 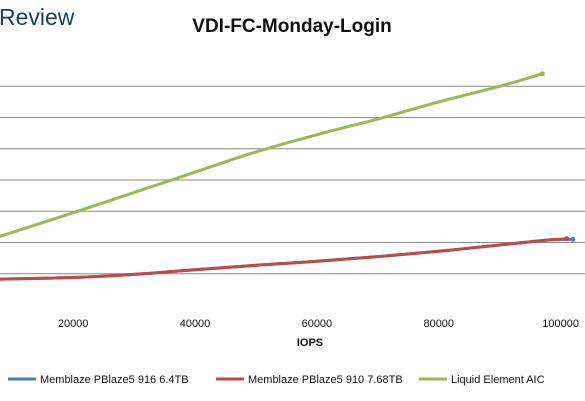 What do you see at coordinates (310, 343) in the screenshot?
I see `x-axis-label: IOPS` at bounding box center [310, 343].